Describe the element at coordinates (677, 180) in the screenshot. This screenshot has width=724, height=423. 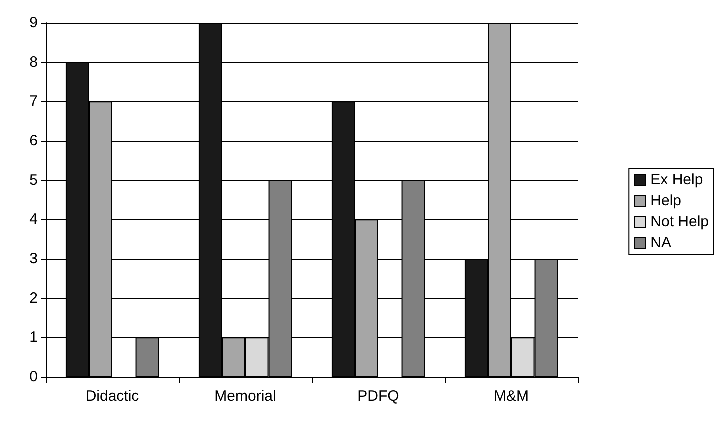
I see `legend-label: Ex Help` at that location.